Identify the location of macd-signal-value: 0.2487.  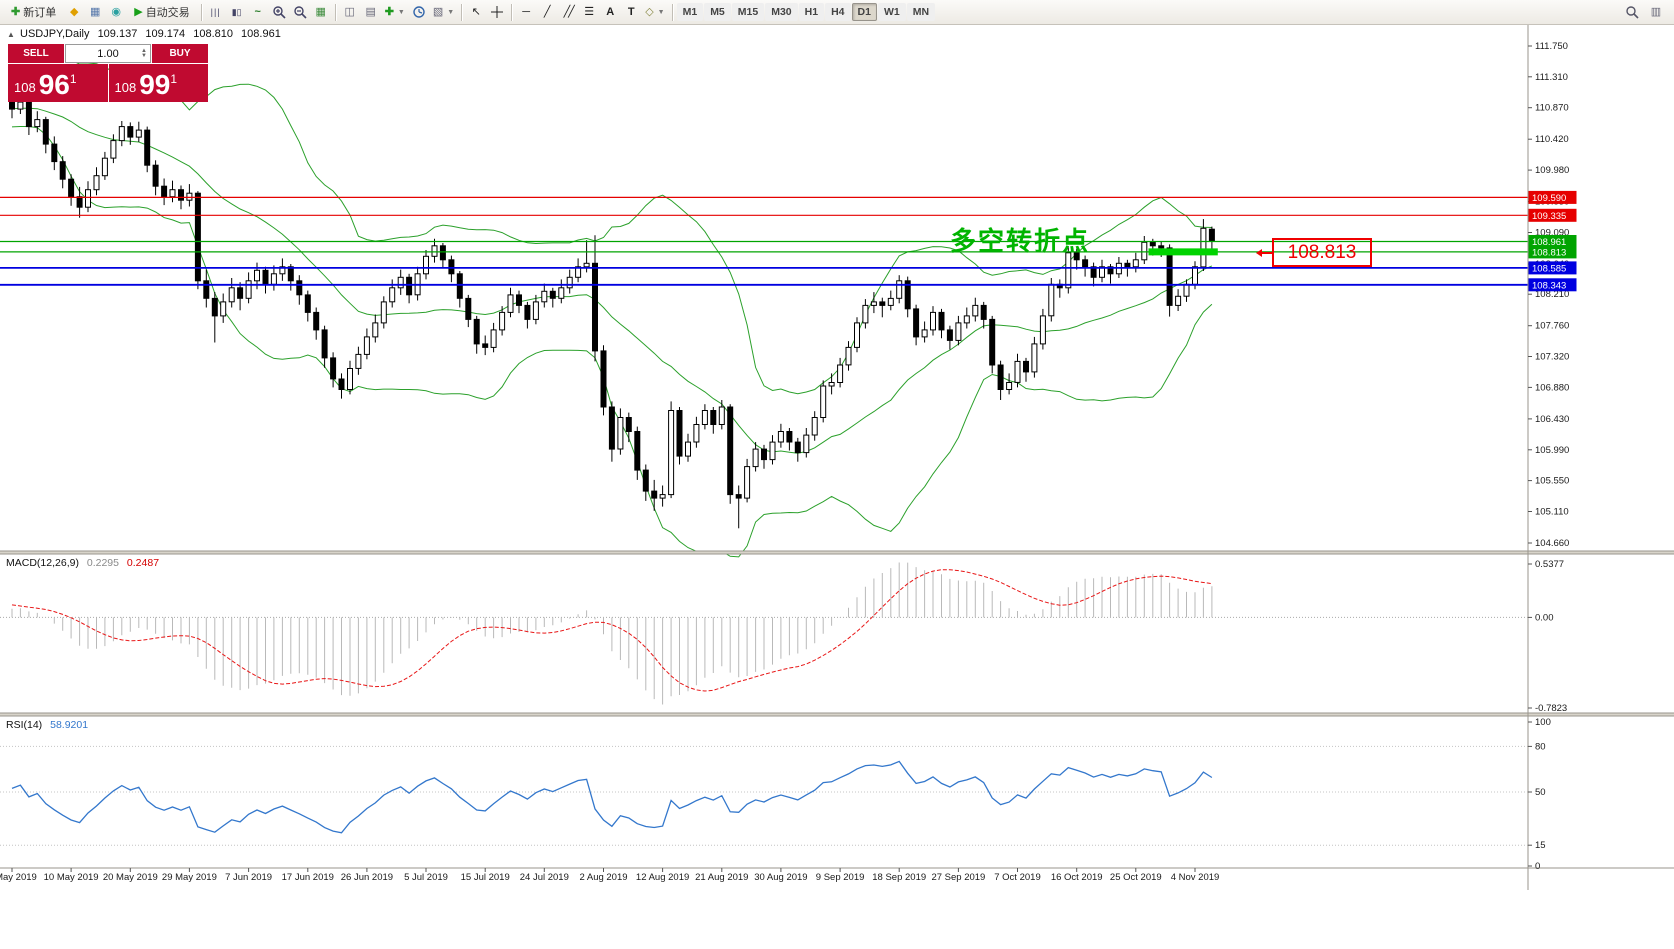
(143, 563).